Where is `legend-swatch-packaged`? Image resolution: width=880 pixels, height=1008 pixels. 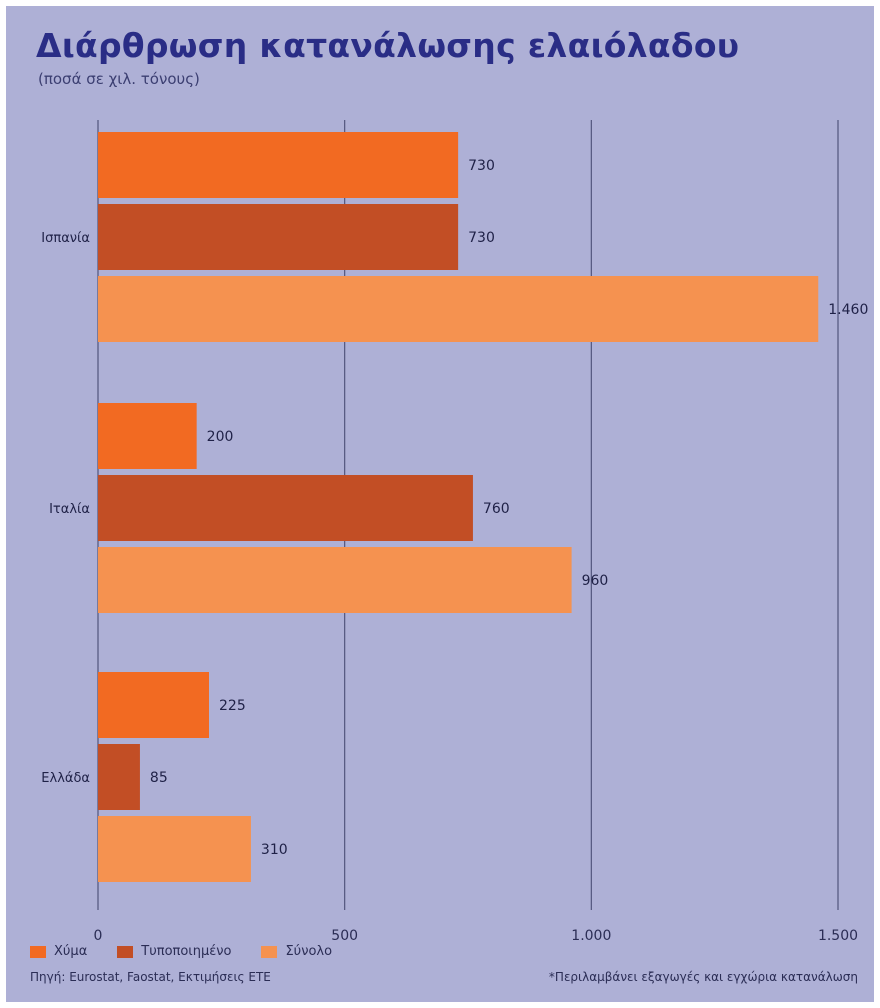 legend-swatch-packaged is located at coordinates (125, 951).